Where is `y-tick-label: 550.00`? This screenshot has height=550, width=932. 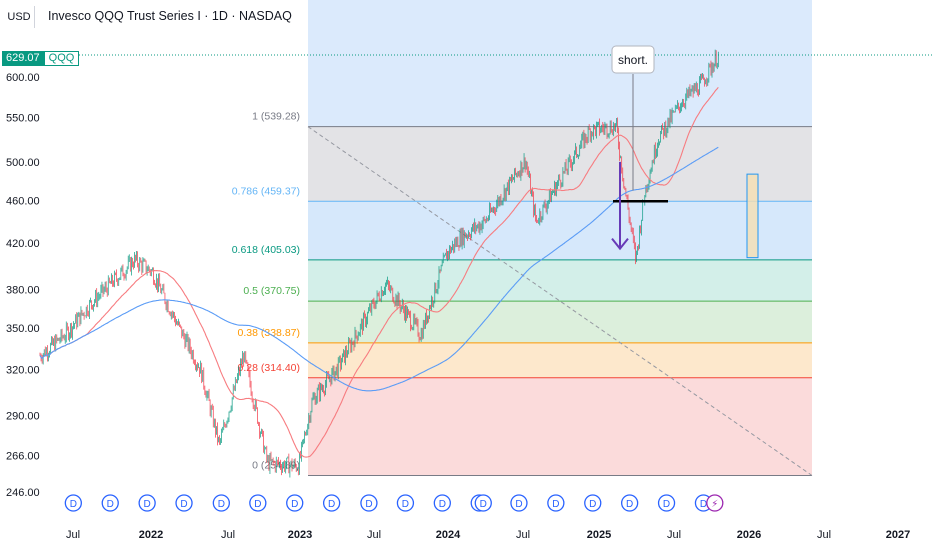 y-tick-label: 550.00 is located at coordinates (23, 119).